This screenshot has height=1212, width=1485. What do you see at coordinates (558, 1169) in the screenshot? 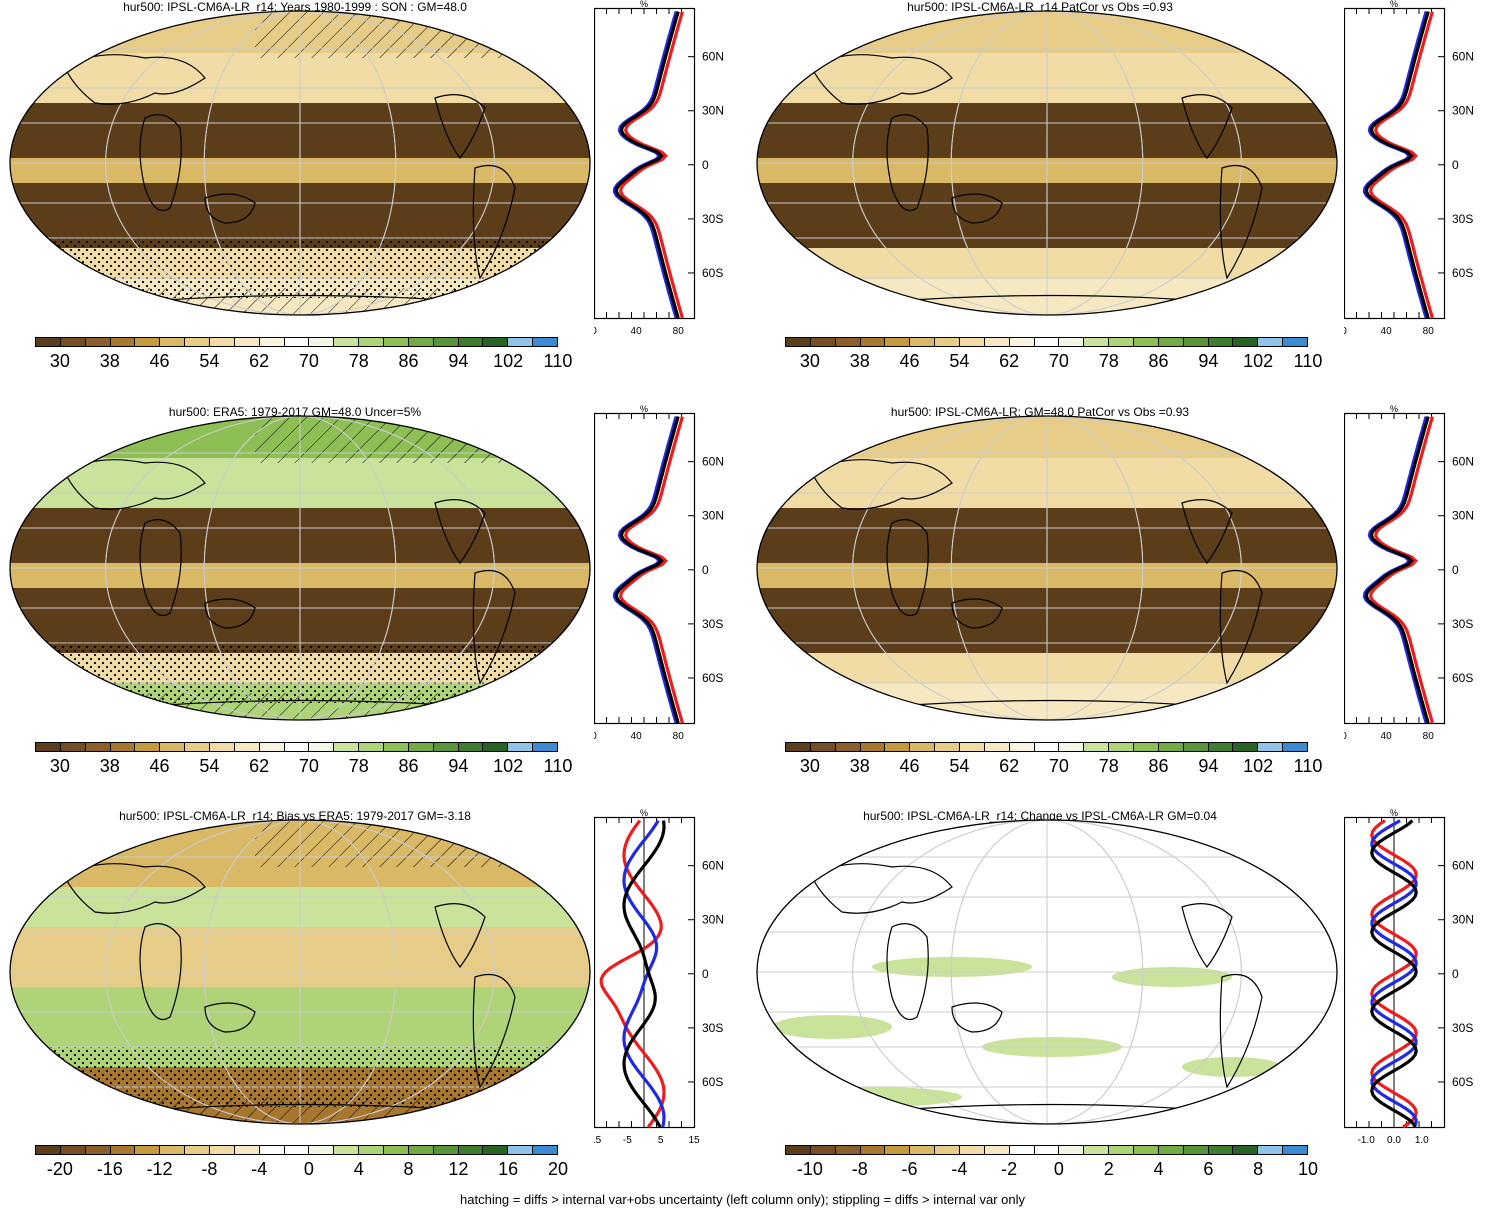
I see `colorbar-label: 20` at bounding box center [558, 1169].